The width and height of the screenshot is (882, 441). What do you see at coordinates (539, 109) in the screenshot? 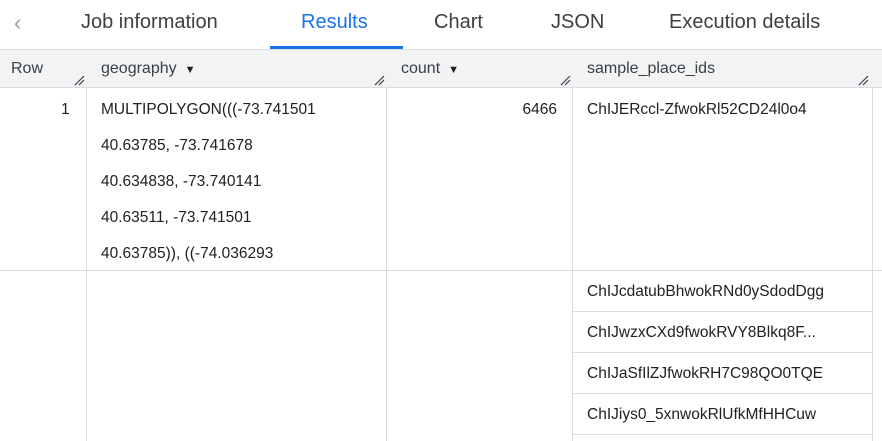
I see `count-cell: 6466` at bounding box center [539, 109].